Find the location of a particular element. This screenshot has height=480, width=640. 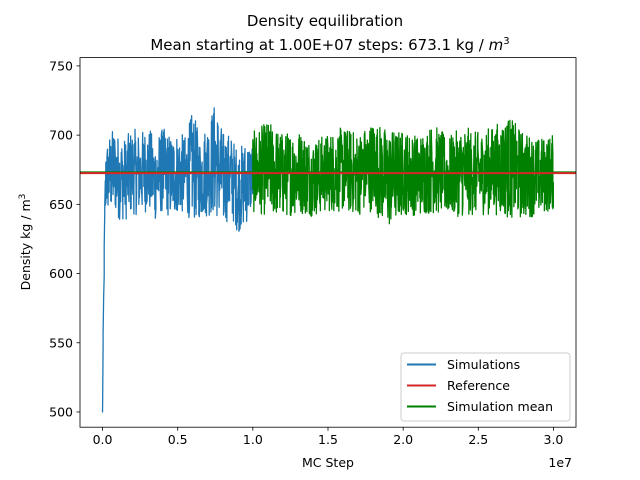

x-tick-label: 2.0 is located at coordinates (403, 439).